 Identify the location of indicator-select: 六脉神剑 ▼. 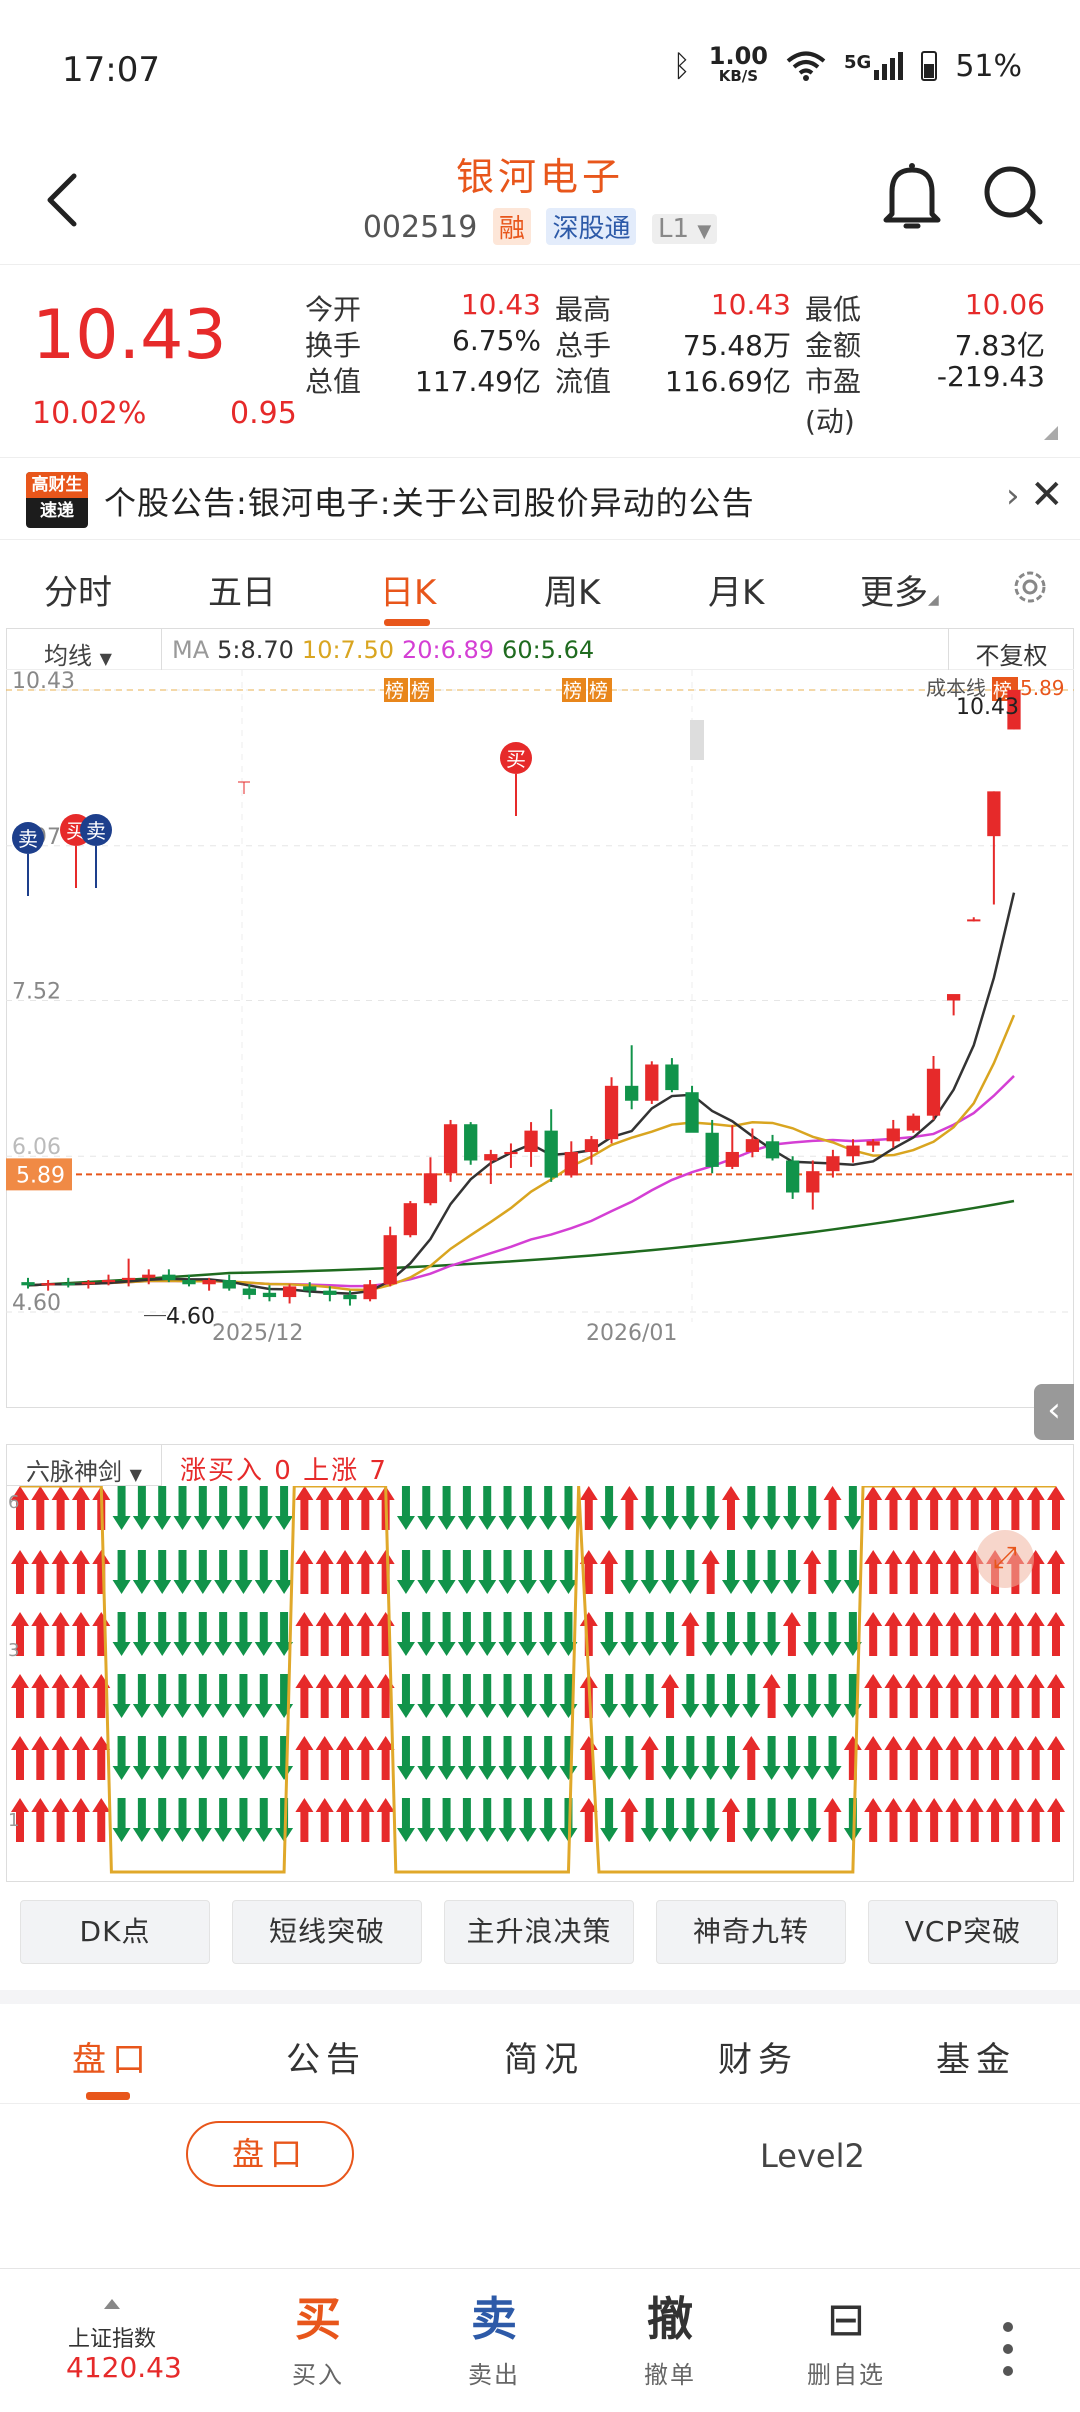
(84, 1465).